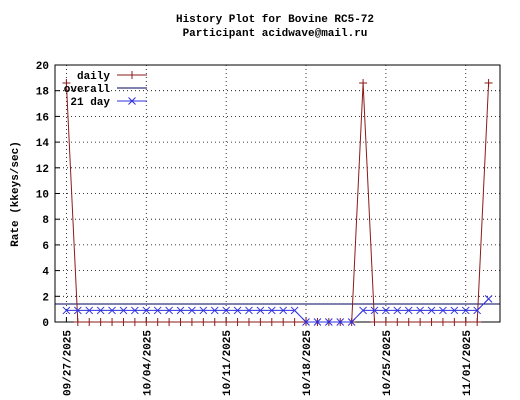  I want to click on y-tick-label: 12, so click(42, 170).